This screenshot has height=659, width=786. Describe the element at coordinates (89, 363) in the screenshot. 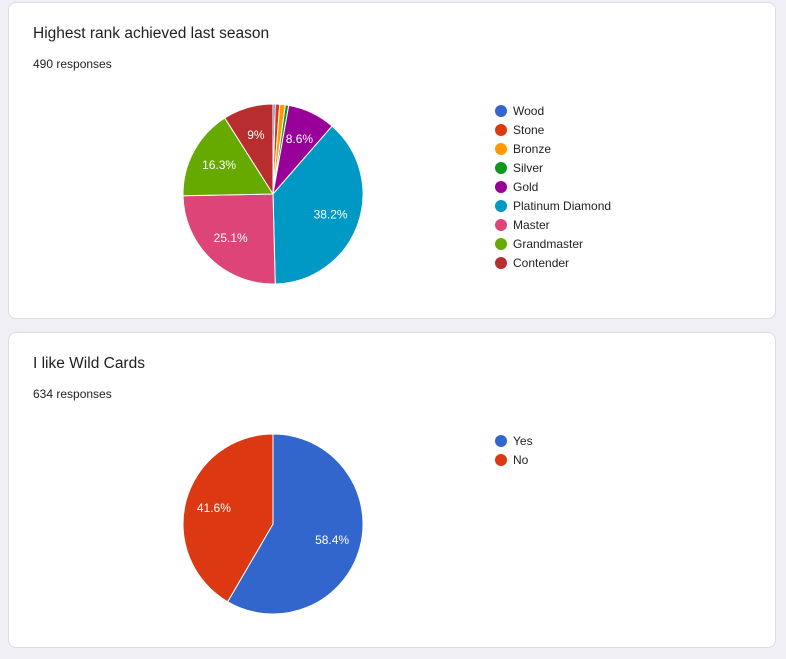

I see `chart-title: I like Wild Cards` at that location.